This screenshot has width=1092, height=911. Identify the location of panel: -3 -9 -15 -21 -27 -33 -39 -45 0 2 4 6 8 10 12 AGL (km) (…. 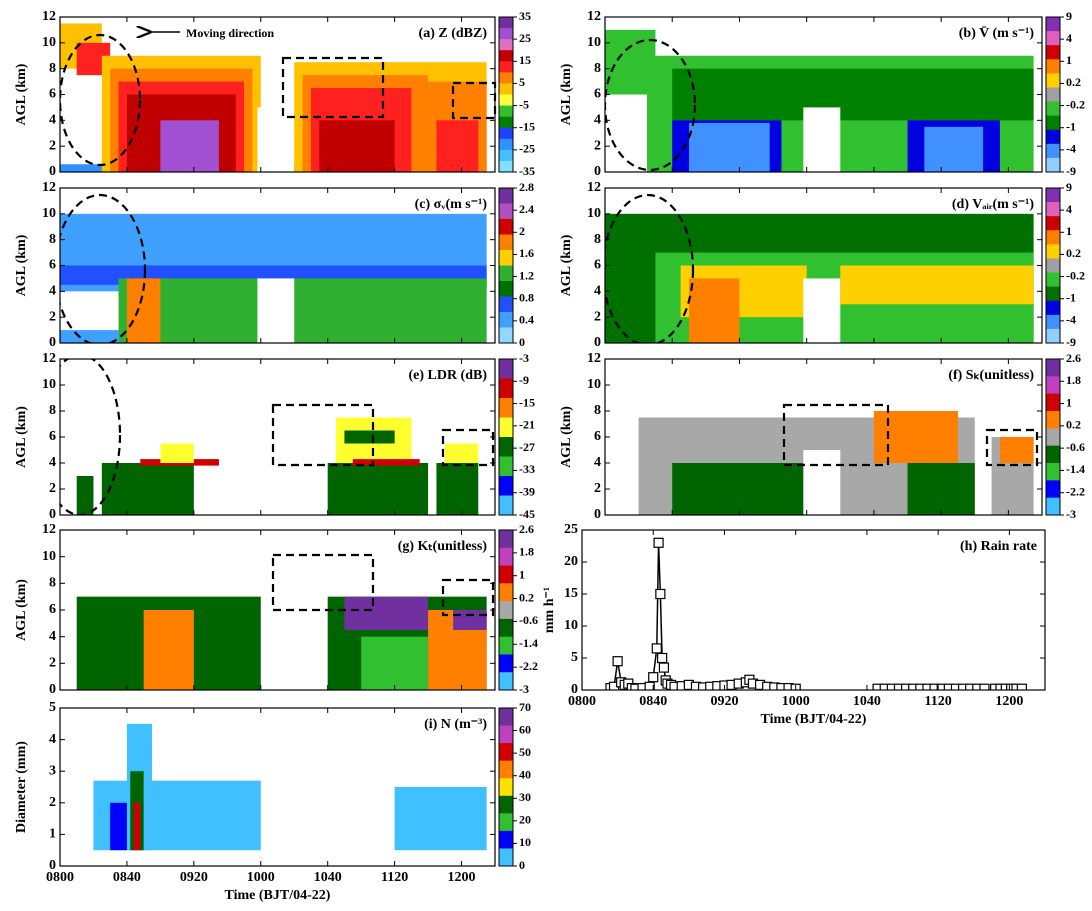
(274, 436).